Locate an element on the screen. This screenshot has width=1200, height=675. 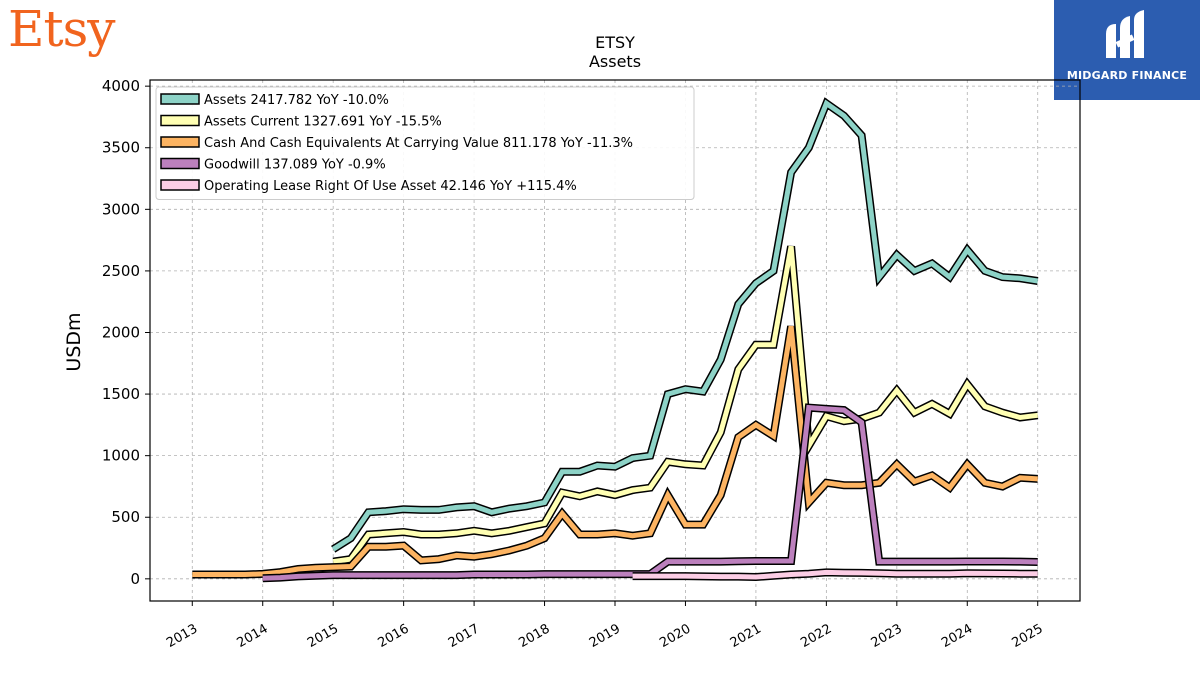
y-tick-label: 2500 is located at coordinates (121, 271).